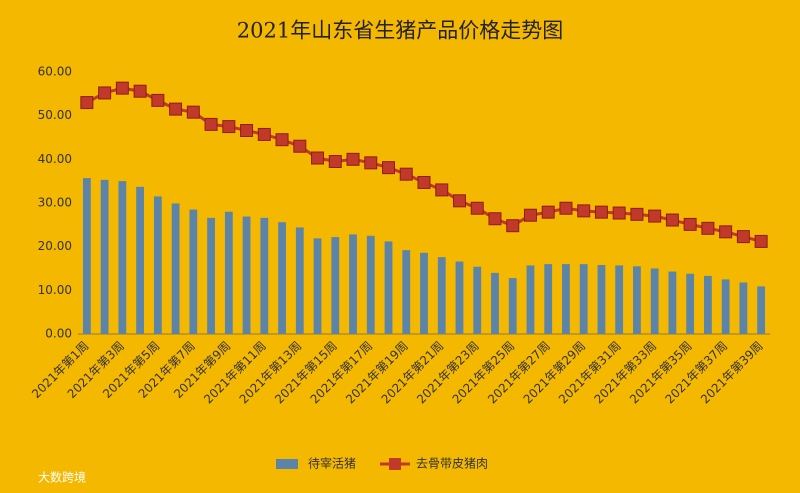 Image resolution: width=800 pixels, height=493 pixels. Describe the element at coordinates (452, 464) in the screenshot. I see `legend-label: 去骨带皮猪肉` at that location.